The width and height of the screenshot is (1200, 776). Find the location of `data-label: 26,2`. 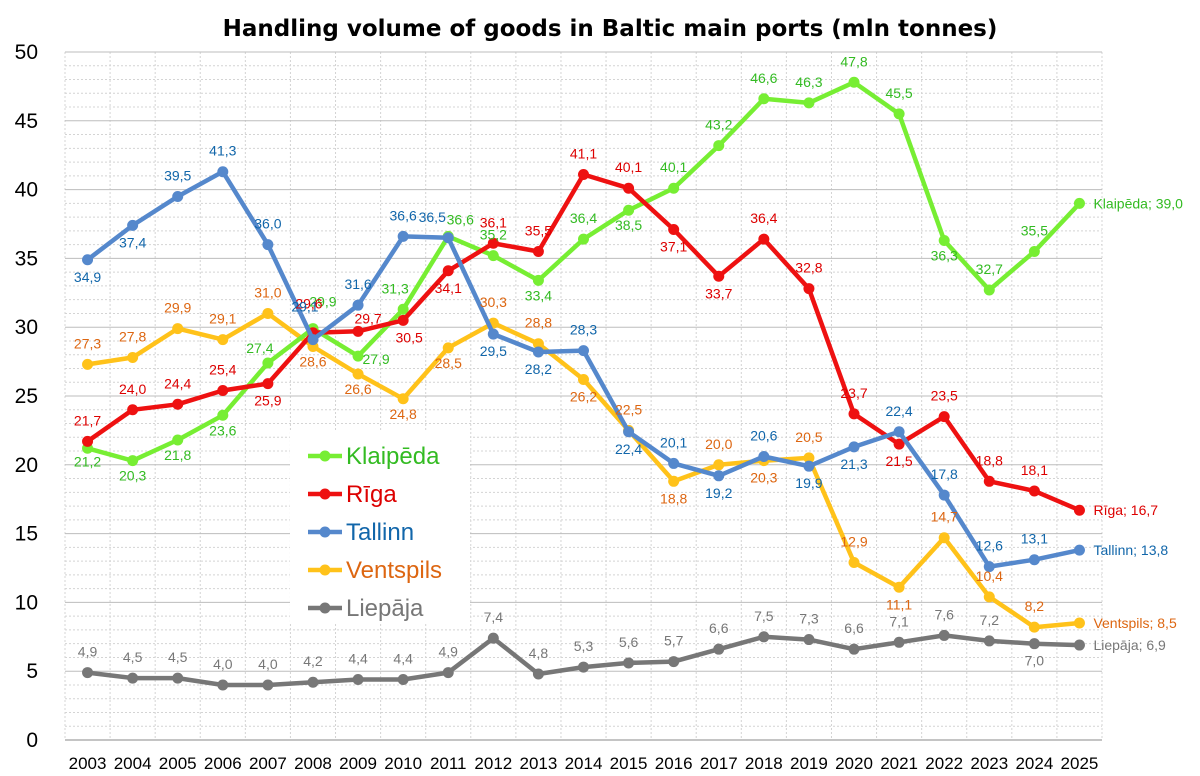

data-label: 26,2 is located at coordinates (583, 396).